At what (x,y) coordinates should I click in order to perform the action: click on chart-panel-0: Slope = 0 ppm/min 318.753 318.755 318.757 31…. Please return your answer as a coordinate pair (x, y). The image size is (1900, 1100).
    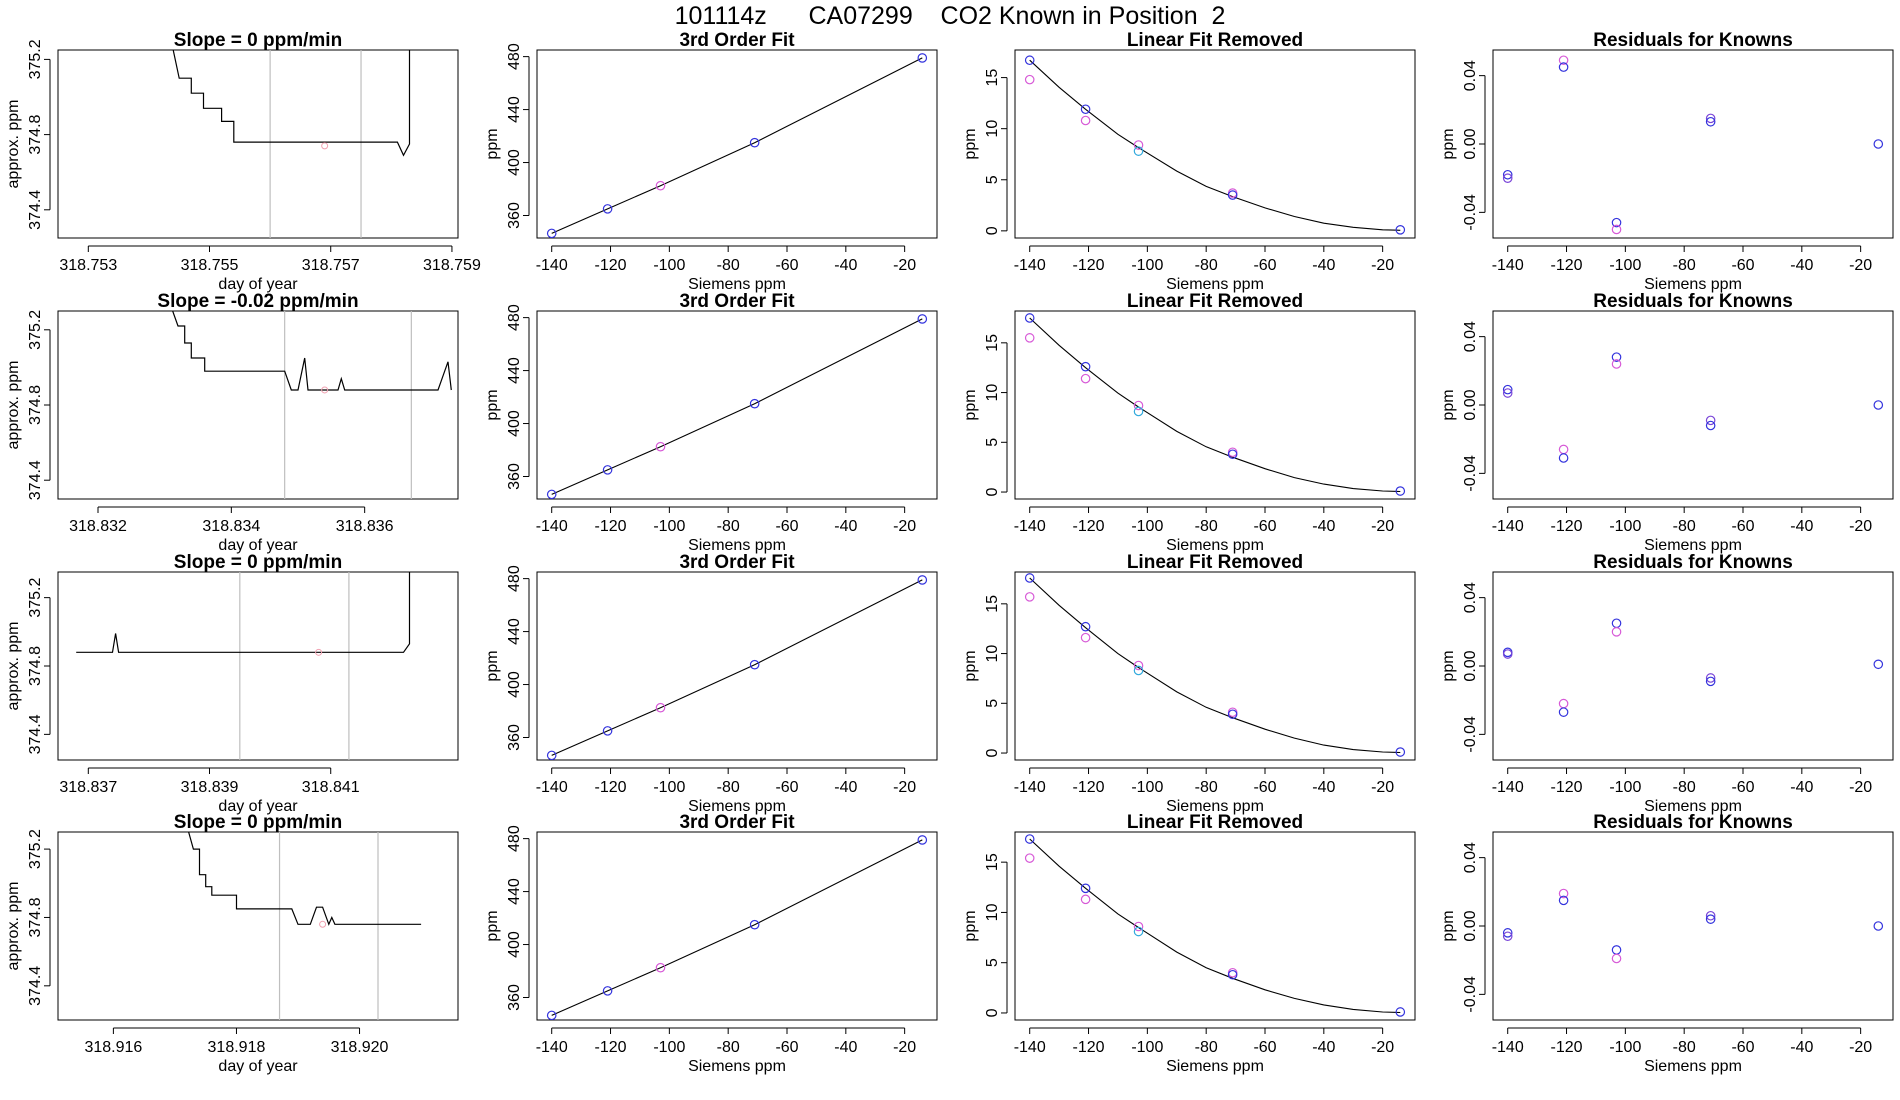
    Looking at the image, I should click on (243, 161).